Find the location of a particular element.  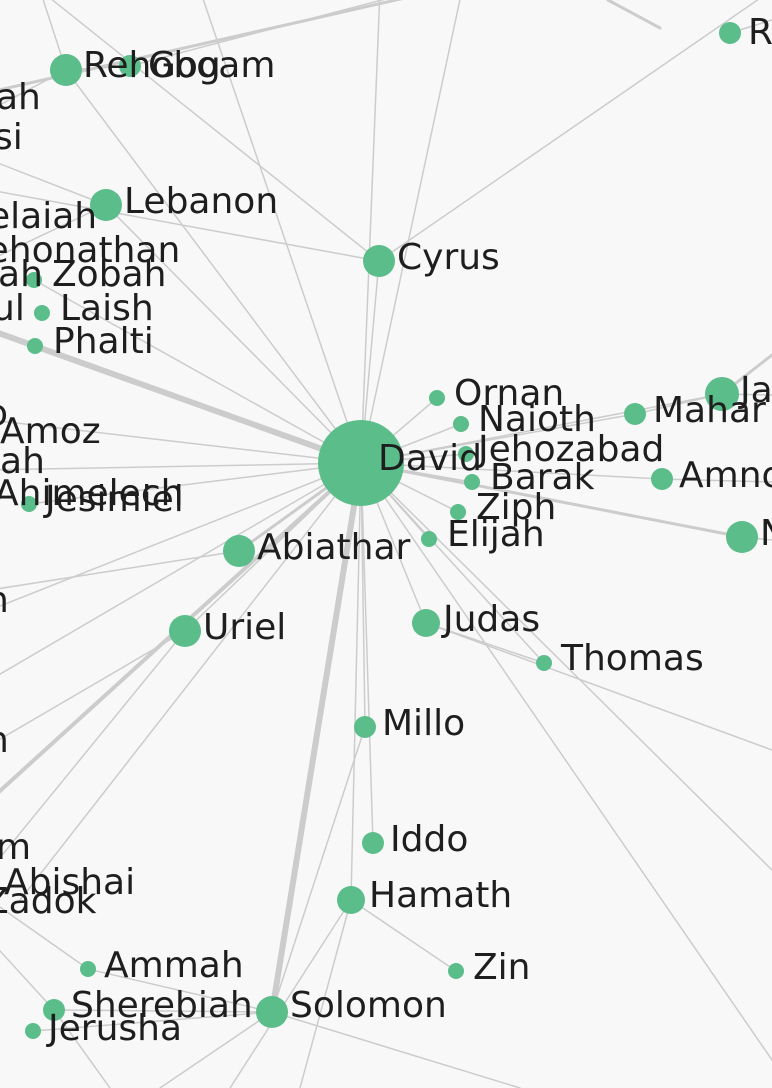

label-zadok: Zadok is located at coordinates (48, 901).